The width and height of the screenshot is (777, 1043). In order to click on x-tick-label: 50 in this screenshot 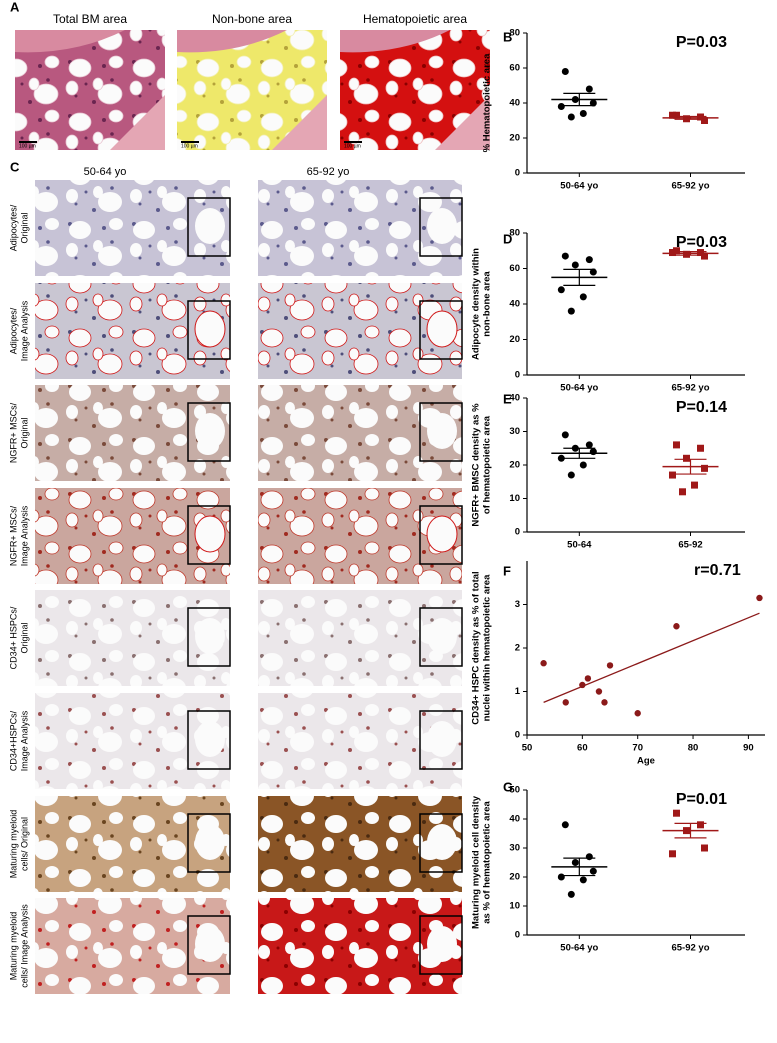, I will do `click(527, 748)`.